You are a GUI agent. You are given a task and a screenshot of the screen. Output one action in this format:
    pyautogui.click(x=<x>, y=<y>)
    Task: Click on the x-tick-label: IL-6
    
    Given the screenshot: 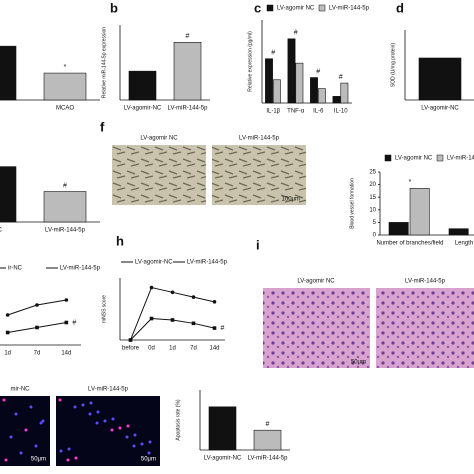 What is the action you would take?
    pyautogui.click(x=318, y=112)
    